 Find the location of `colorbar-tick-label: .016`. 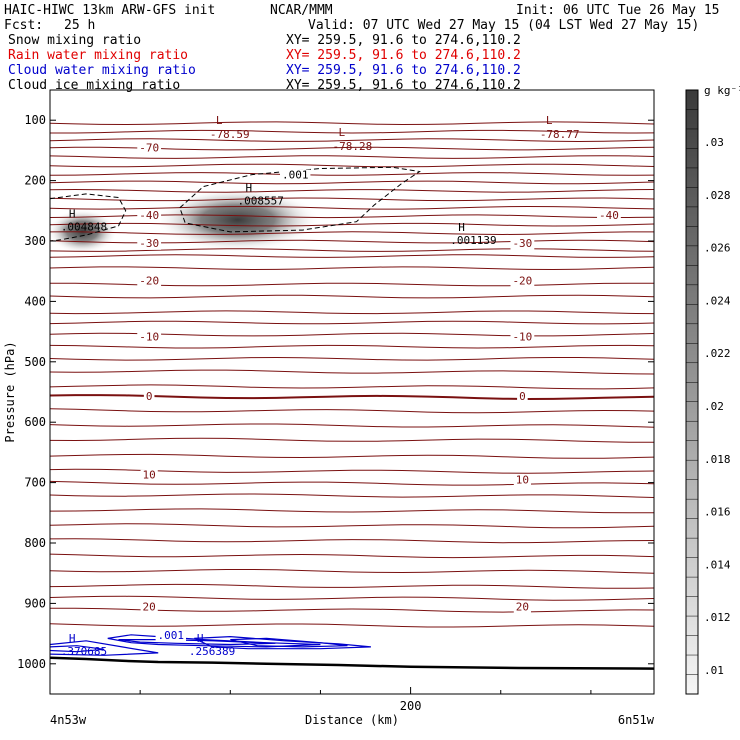

colorbar-tick-label: .016 is located at coordinates (717, 512).